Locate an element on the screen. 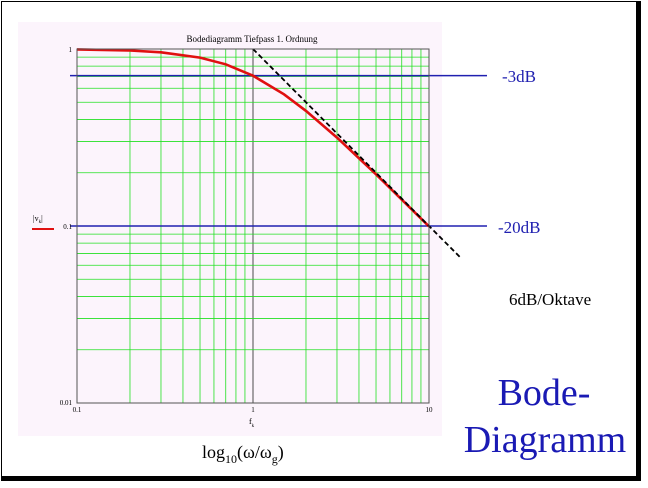  slope-annotation: 6dB/Oktave is located at coordinates (550, 299).